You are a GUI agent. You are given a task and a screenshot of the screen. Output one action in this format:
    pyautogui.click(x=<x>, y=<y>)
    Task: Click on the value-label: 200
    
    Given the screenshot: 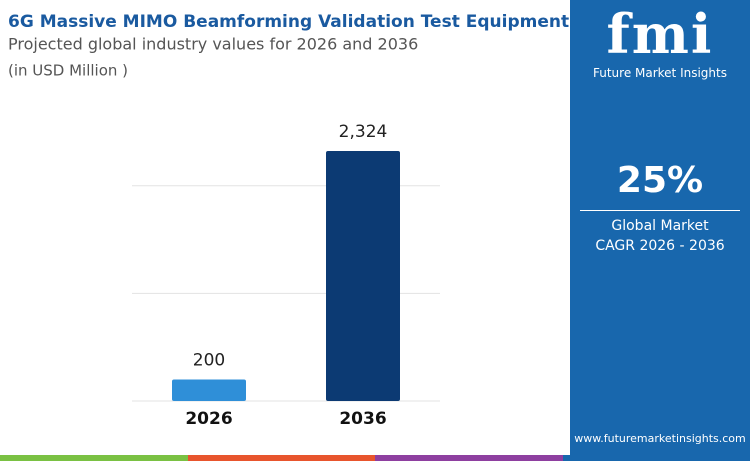 What is the action you would take?
    pyautogui.click(x=209, y=360)
    